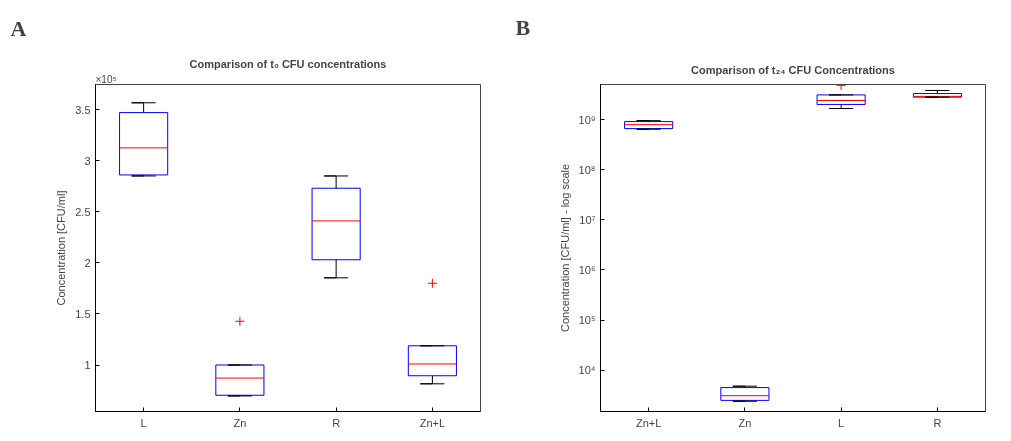 The width and height of the screenshot is (1011, 441). I want to click on chart-title: Comparison of t₂₄ CFU Concentrations, so click(793, 69).